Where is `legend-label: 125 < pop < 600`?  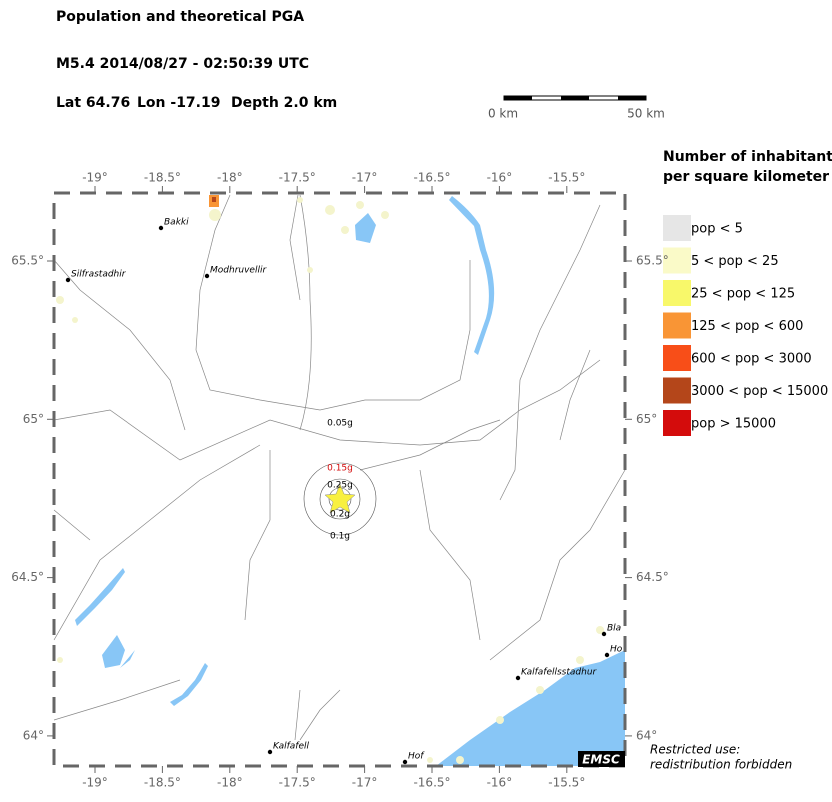
legend-label: 125 < pop < 600 is located at coordinates (747, 326).